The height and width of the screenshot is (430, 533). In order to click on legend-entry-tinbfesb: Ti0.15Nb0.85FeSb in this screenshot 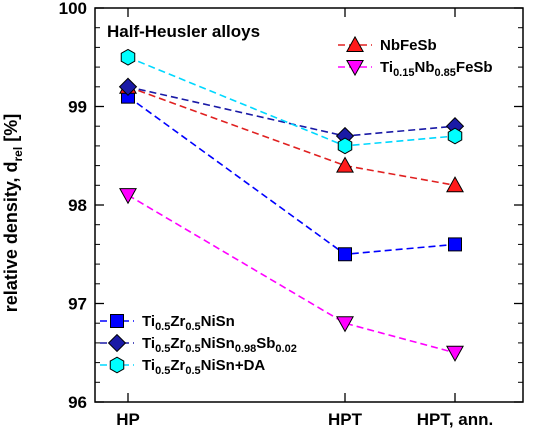, I will do `click(415, 69)`.